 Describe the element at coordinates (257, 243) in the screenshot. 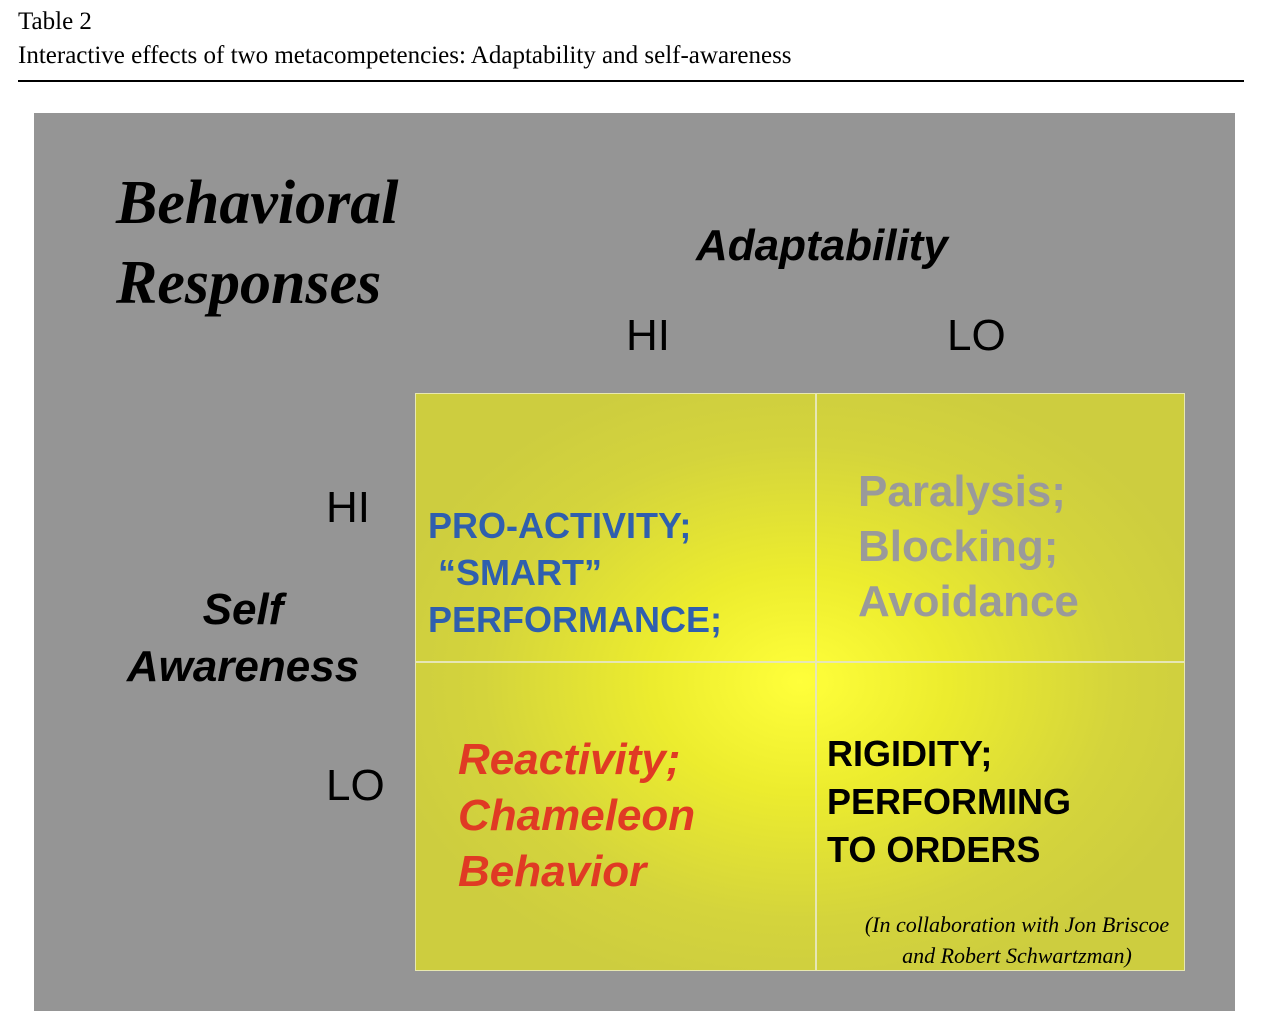

I see `figure-title: Behavioral Responses` at that location.